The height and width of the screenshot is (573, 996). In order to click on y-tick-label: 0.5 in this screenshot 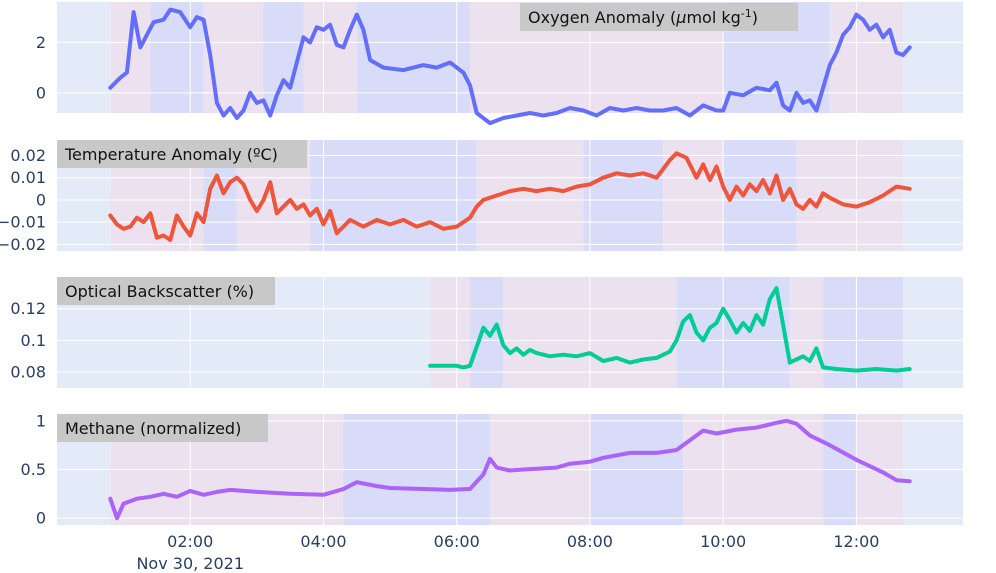, I will do `click(33, 469)`.